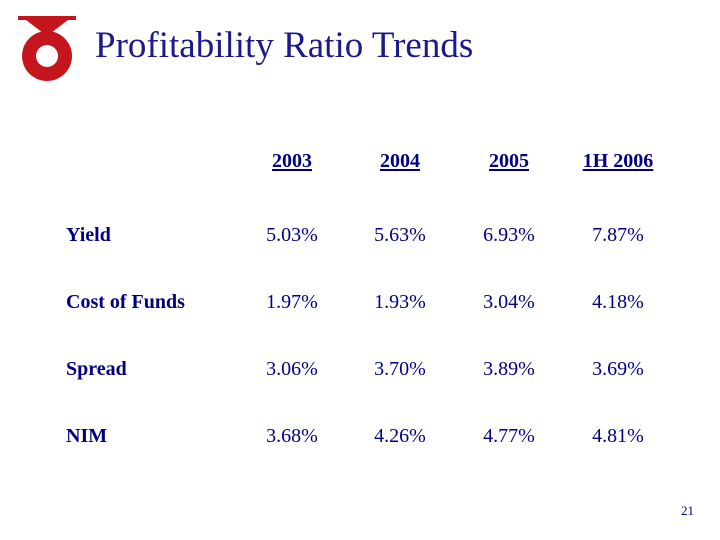 The height and width of the screenshot is (540, 720). I want to click on table-cell: 4.81%, so click(618, 436).